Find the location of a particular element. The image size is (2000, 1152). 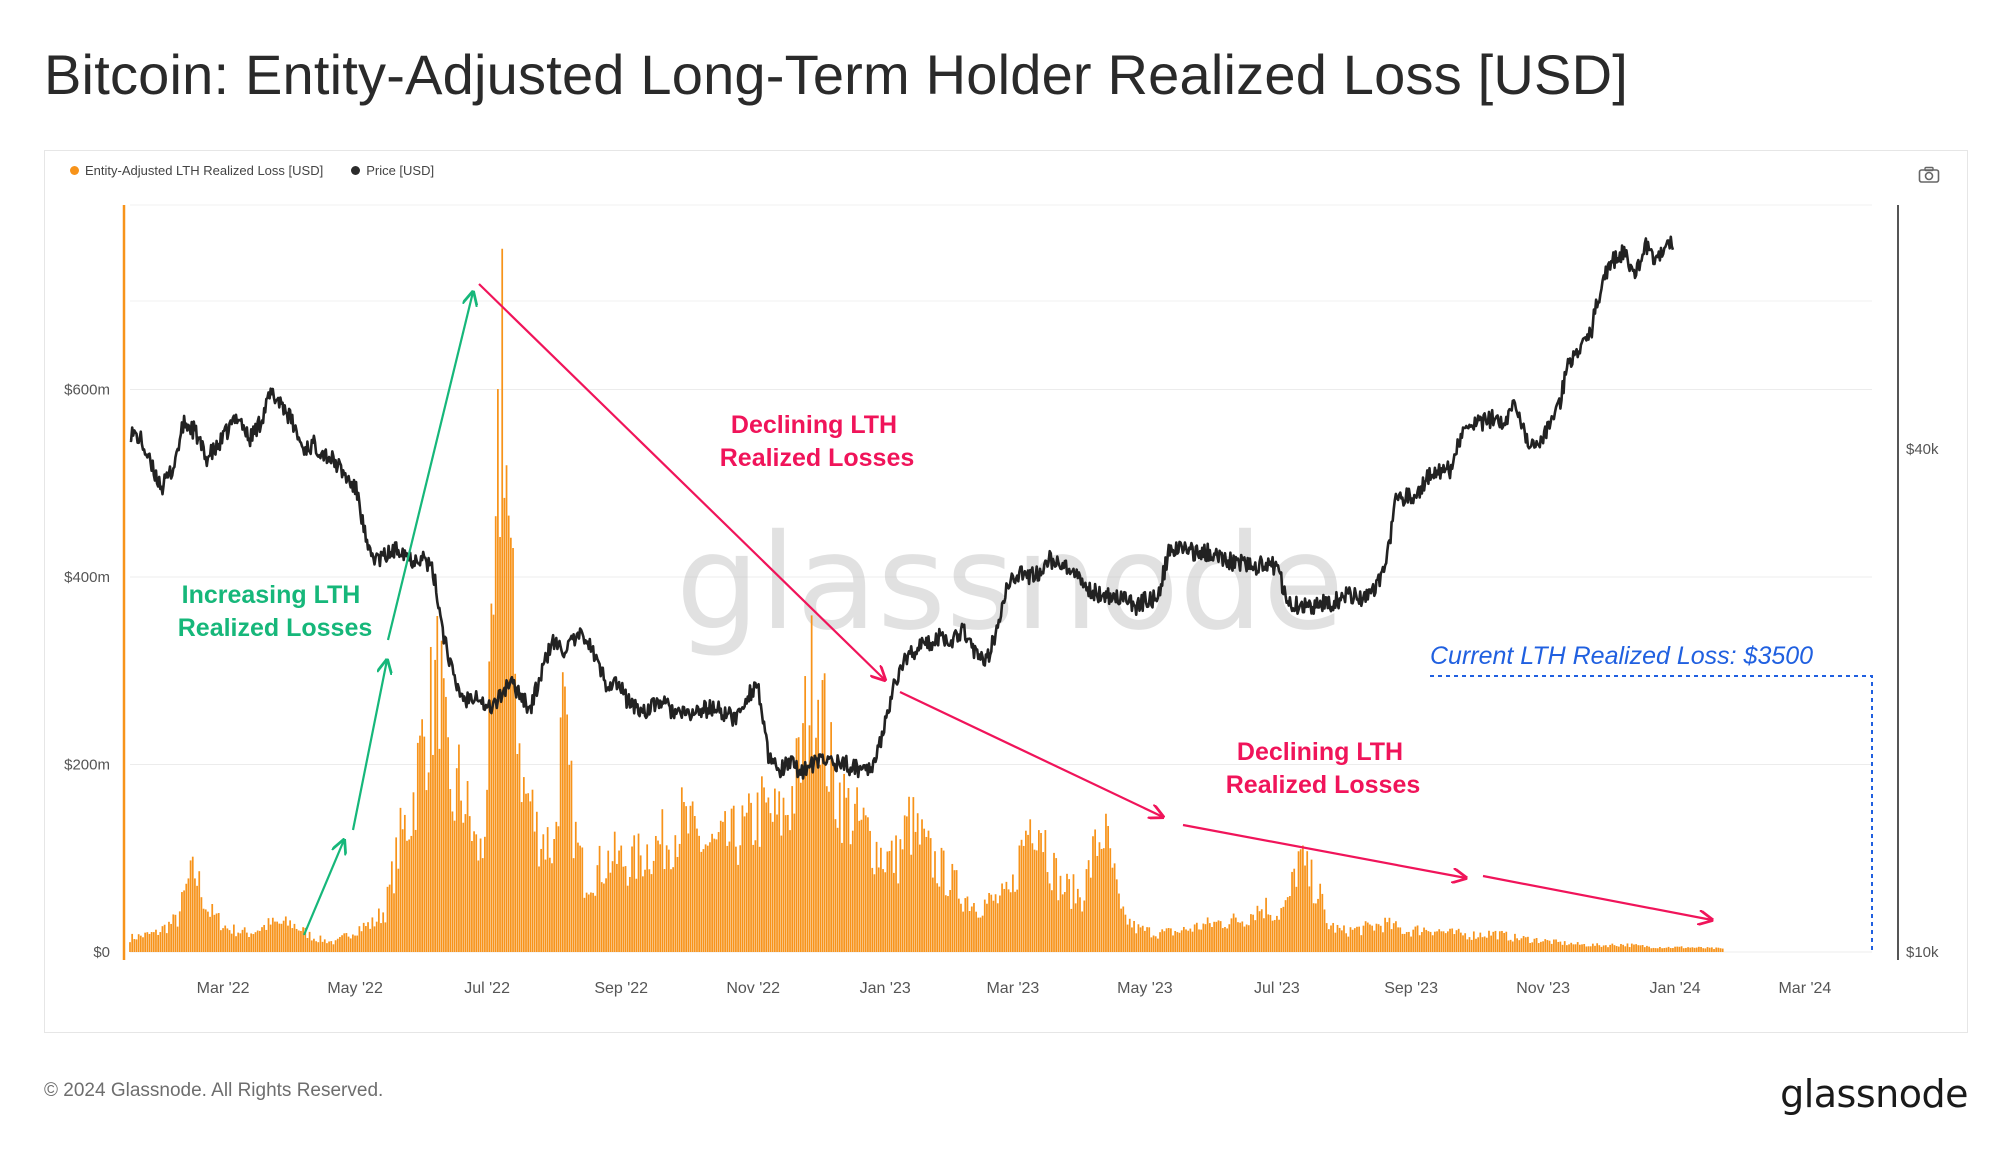

legend-item-price: Price [USD] is located at coordinates (392, 170).